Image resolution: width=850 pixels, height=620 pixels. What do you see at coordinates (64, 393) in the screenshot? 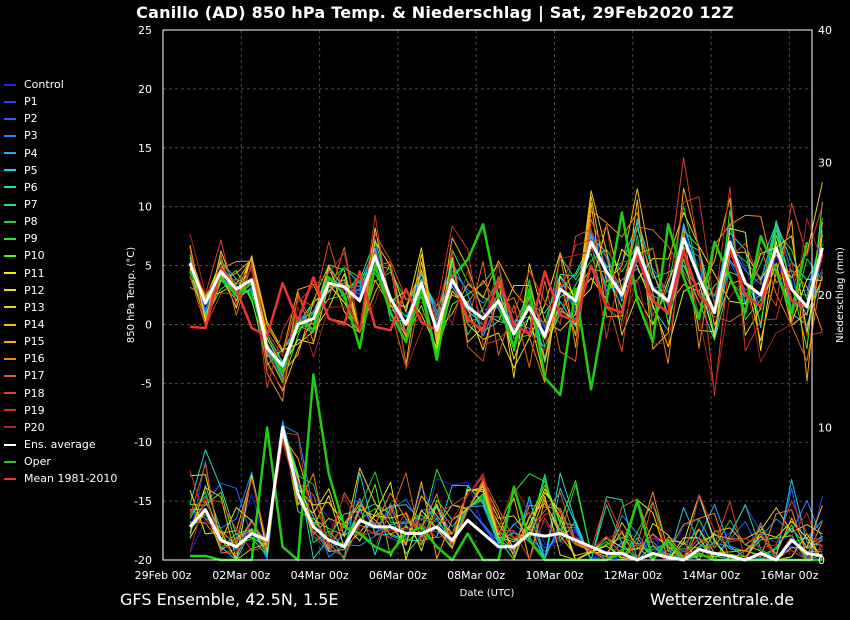
I see `legend-item: P18` at bounding box center [64, 393].